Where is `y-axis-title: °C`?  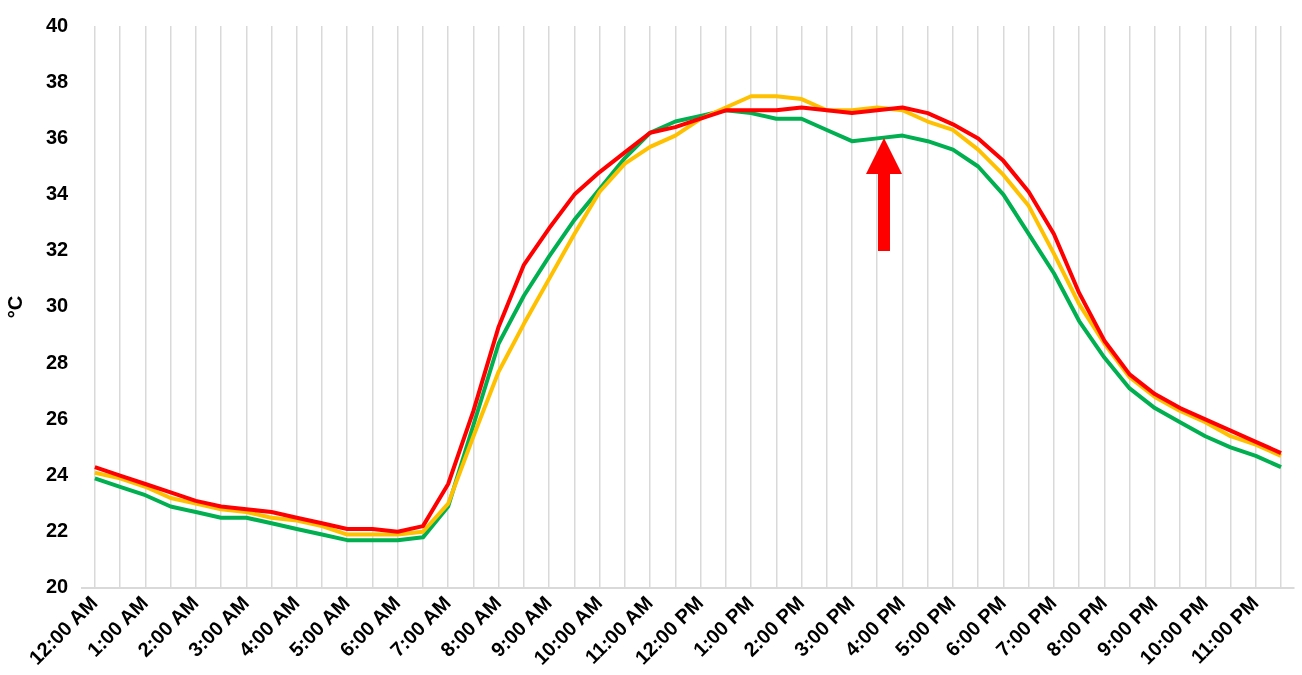
y-axis-title: °C is located at coordinates (14, 307).